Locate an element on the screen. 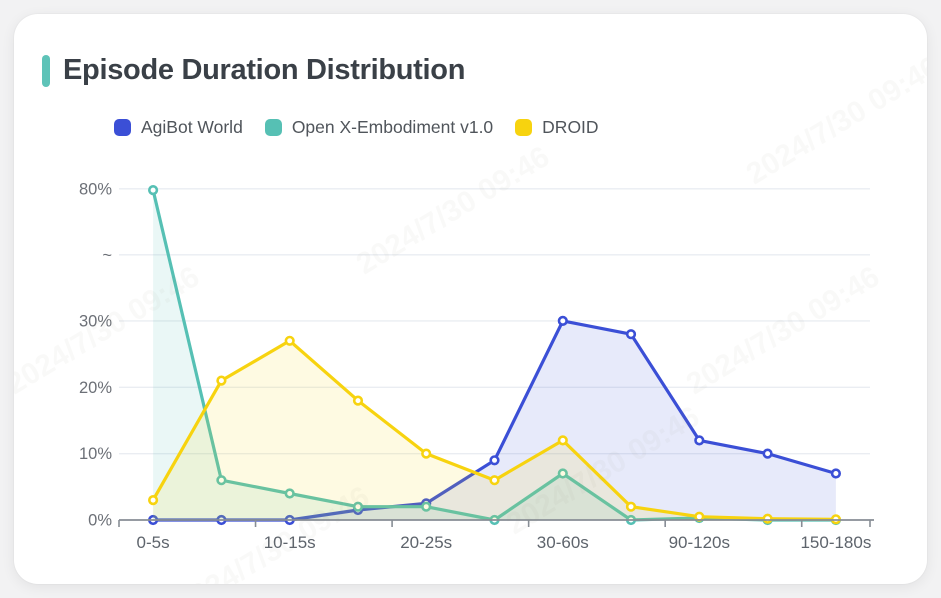 The height and width of the screenshot is (598, 941). y-tick-label: 30% is located at coordinates (95, 321).